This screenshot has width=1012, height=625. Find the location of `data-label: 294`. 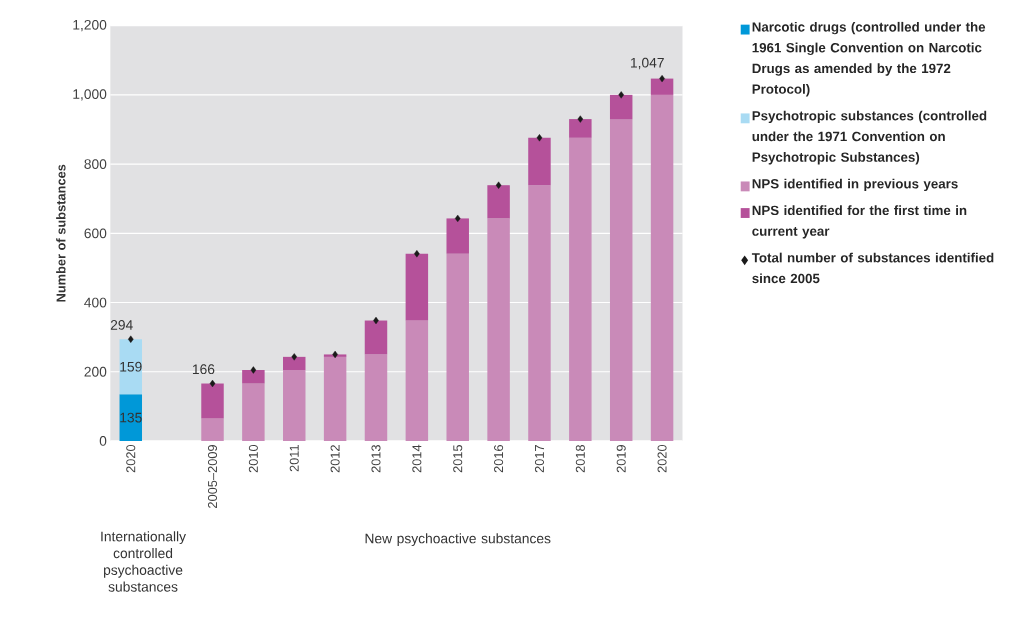

data-label: 294 is located at coordinates (121, 324).